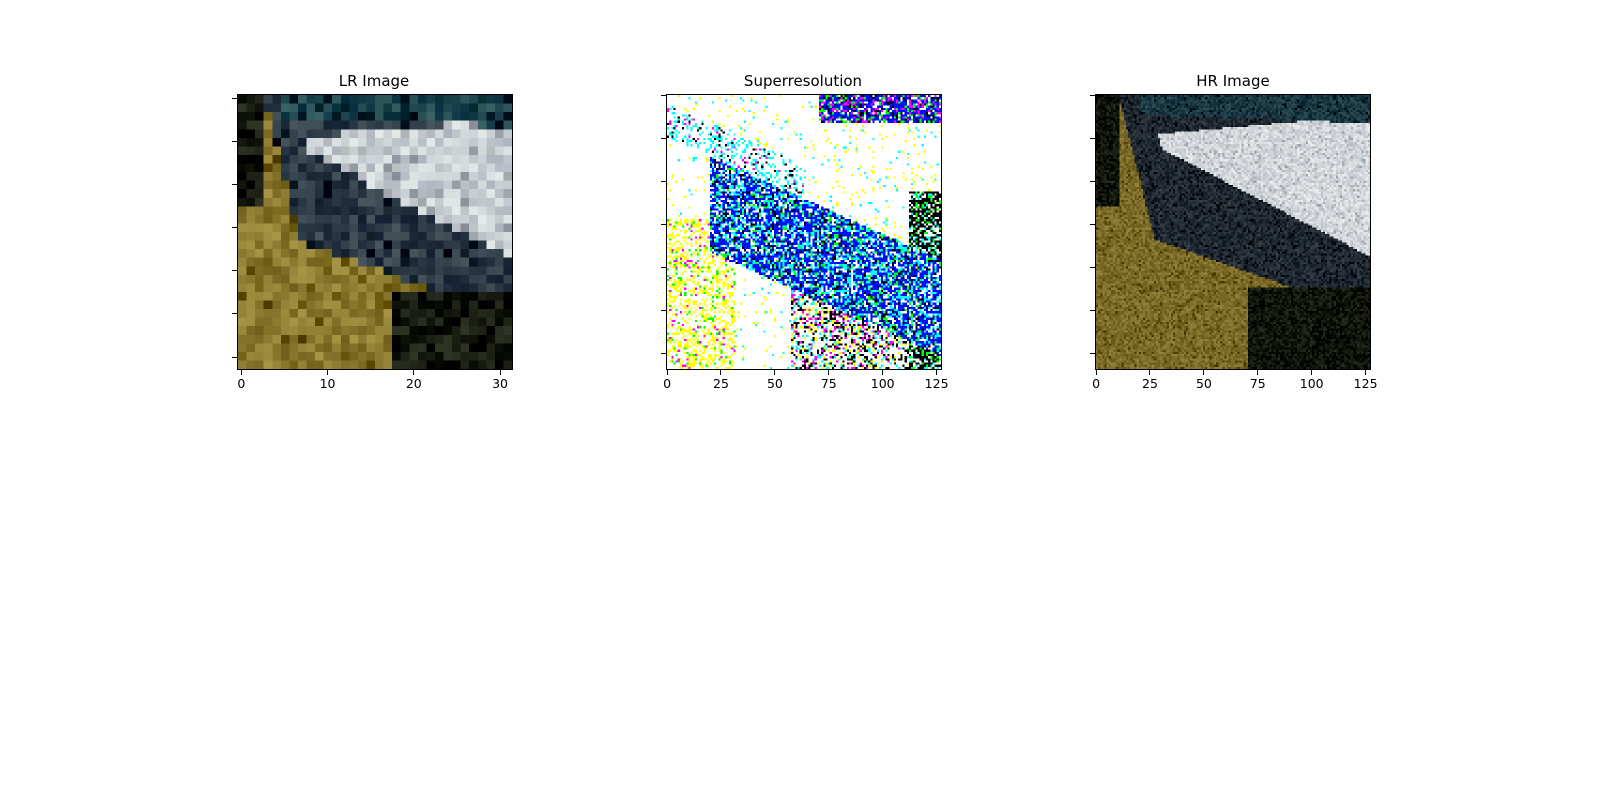  Describe the element at coordinates (327, 383) in the screenshot. I see `x-tick-label: 10` at that location.